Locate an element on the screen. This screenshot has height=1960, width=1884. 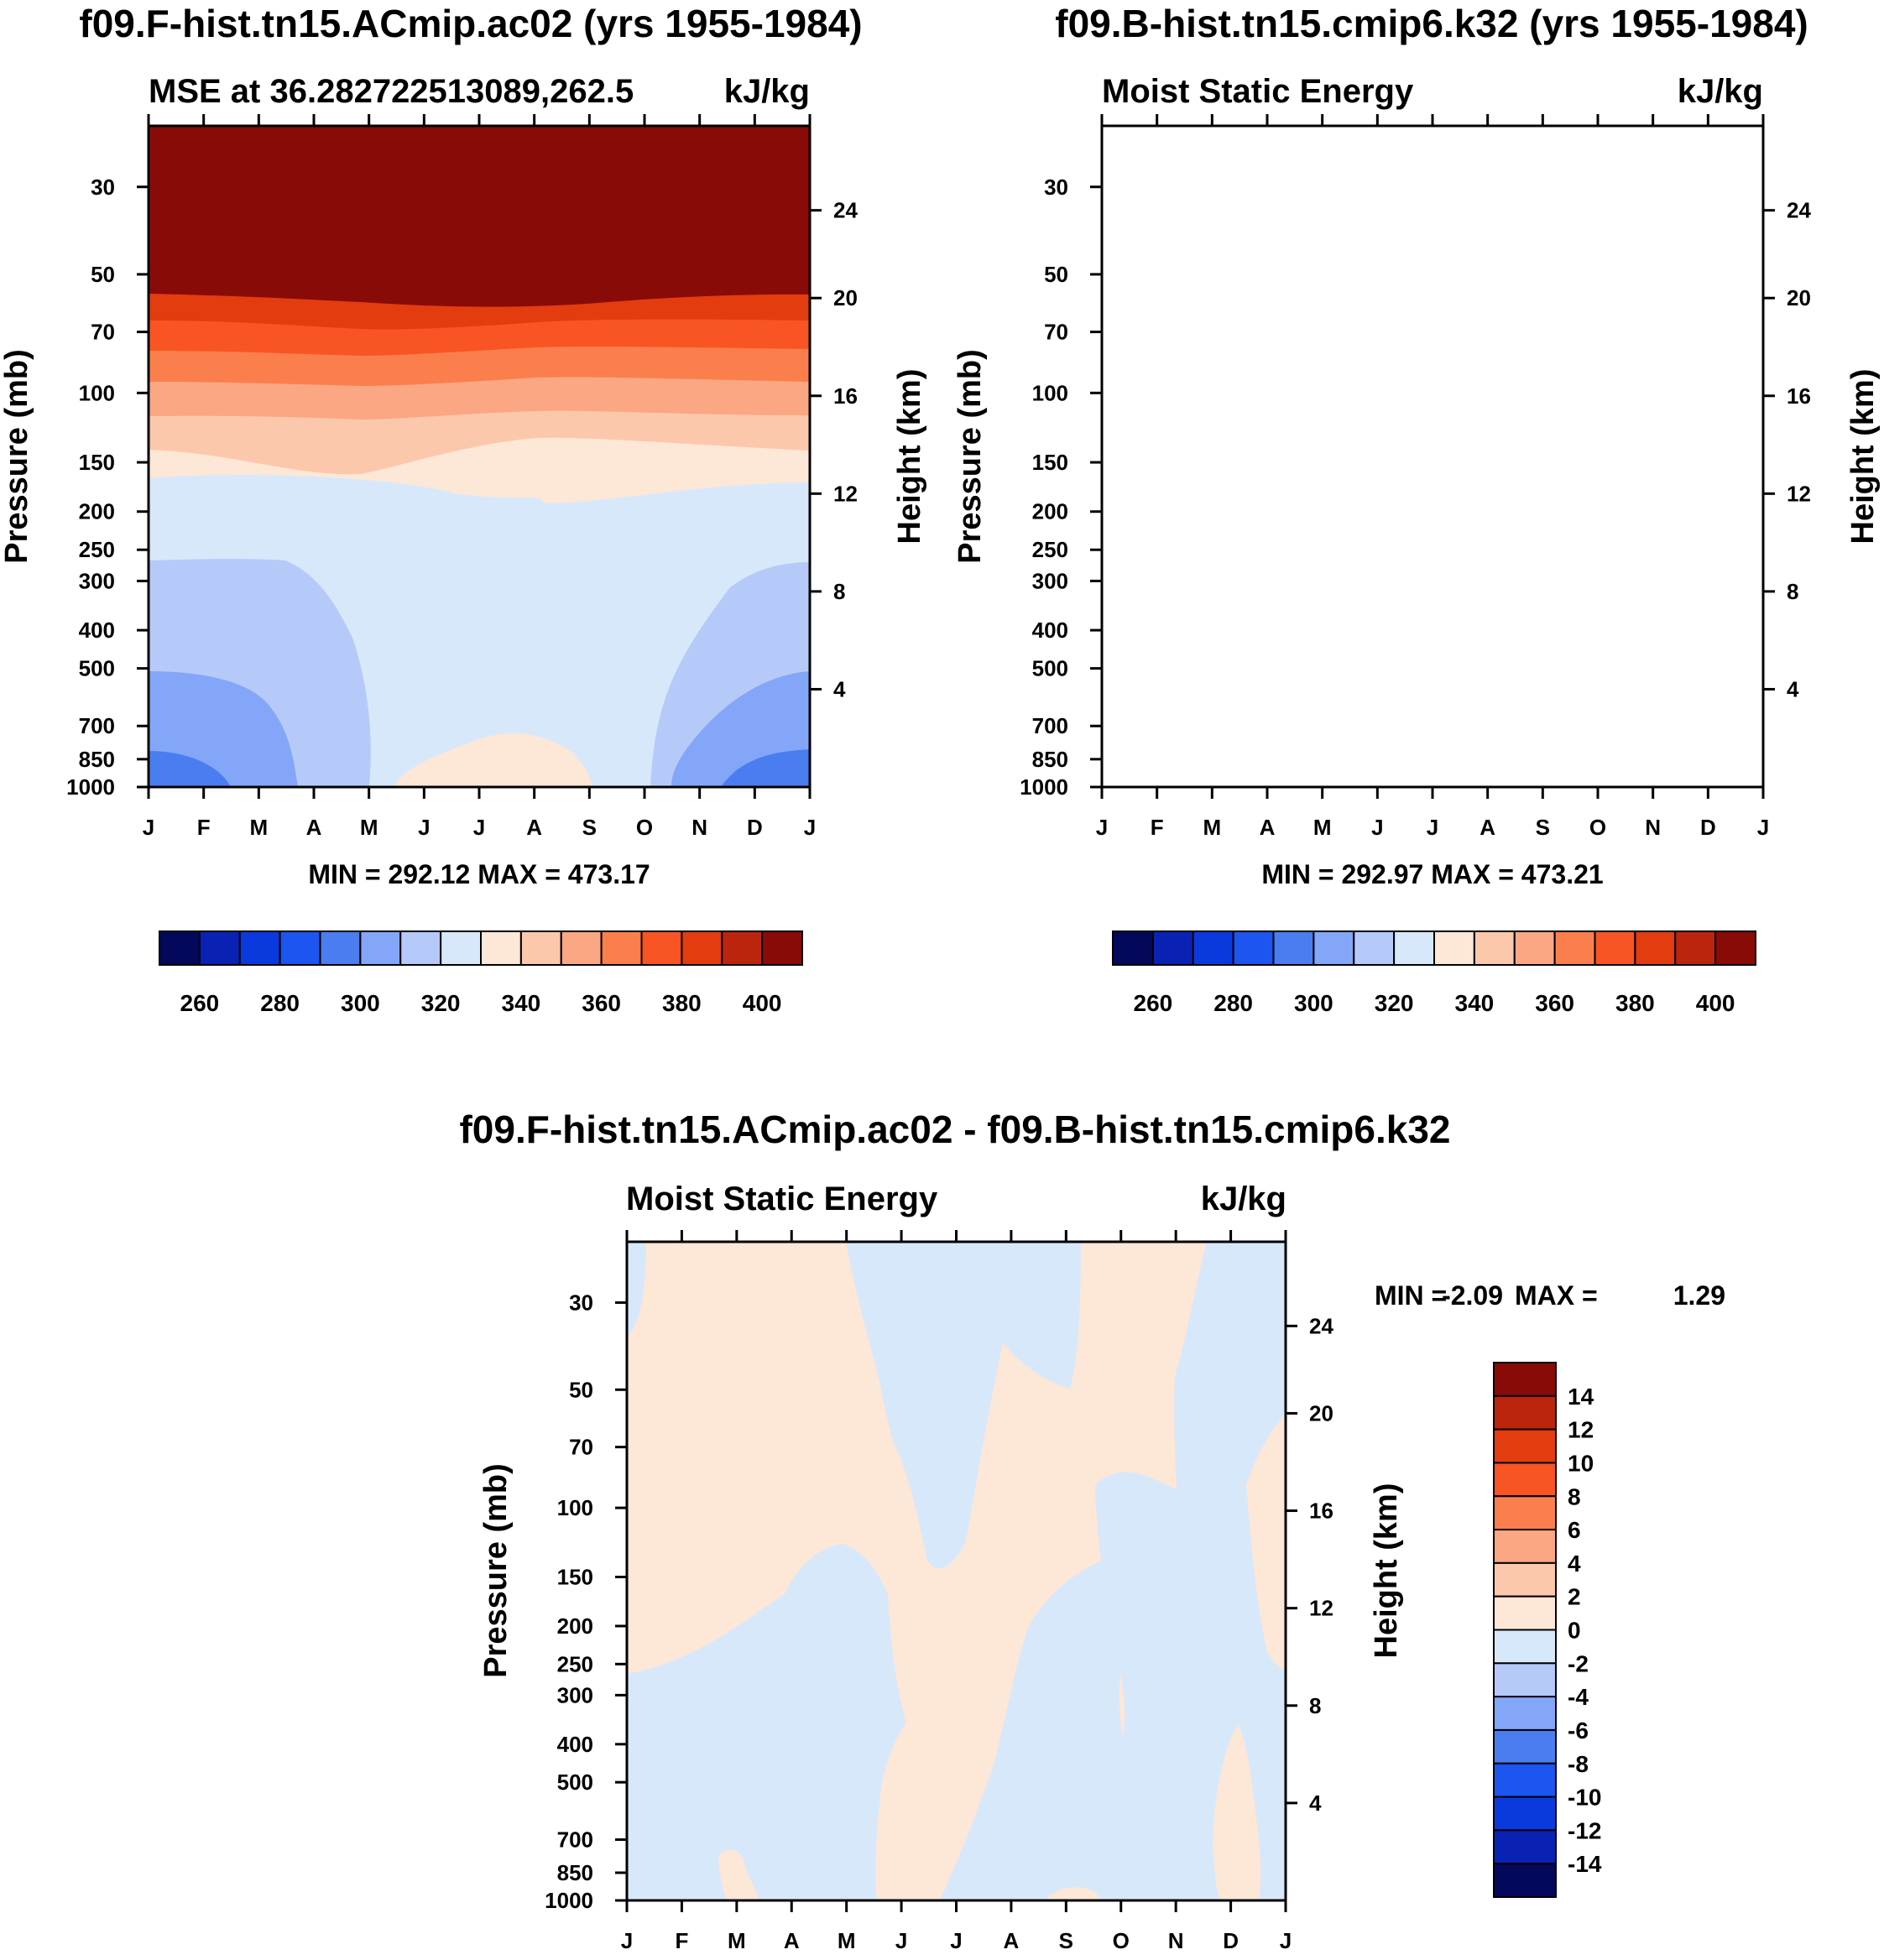
panel-3-title-right: kJ/kg is located at coordinates (1243, 1199).